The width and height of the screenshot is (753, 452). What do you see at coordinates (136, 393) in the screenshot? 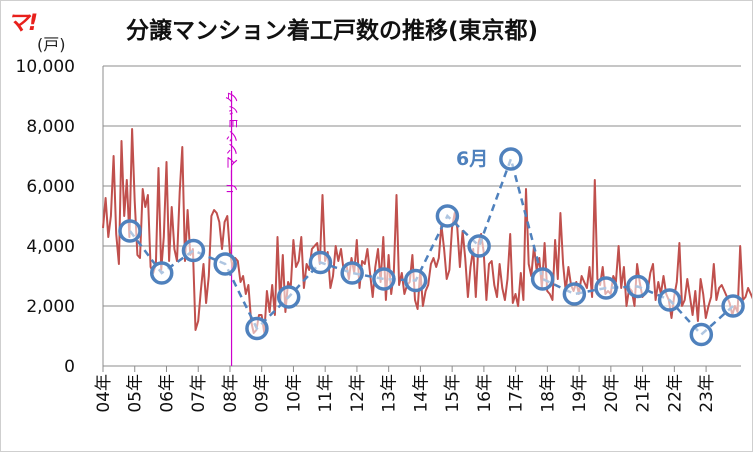
I see `x-tick-label: 05年` at bounding box center [136, 393].